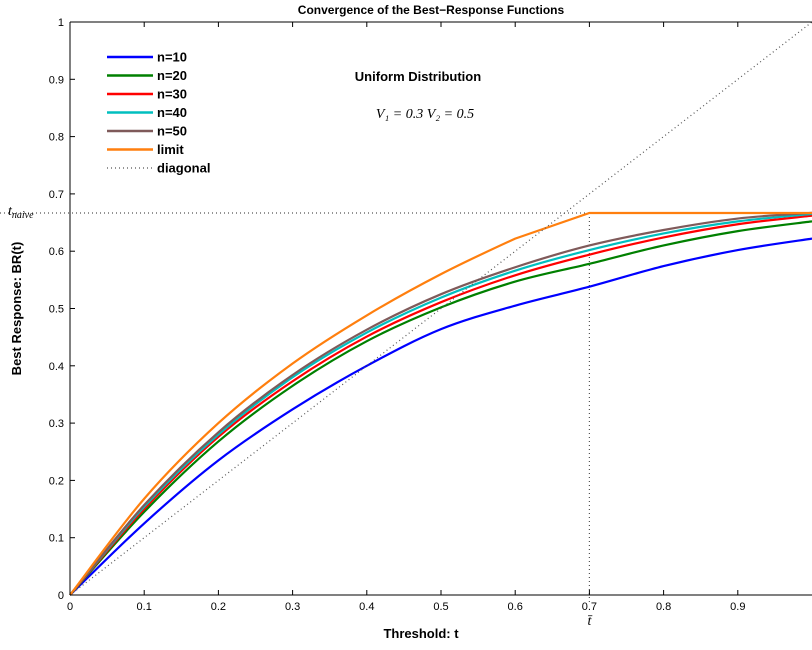  I want to click on legend-label: n=40, so click(172, 112).